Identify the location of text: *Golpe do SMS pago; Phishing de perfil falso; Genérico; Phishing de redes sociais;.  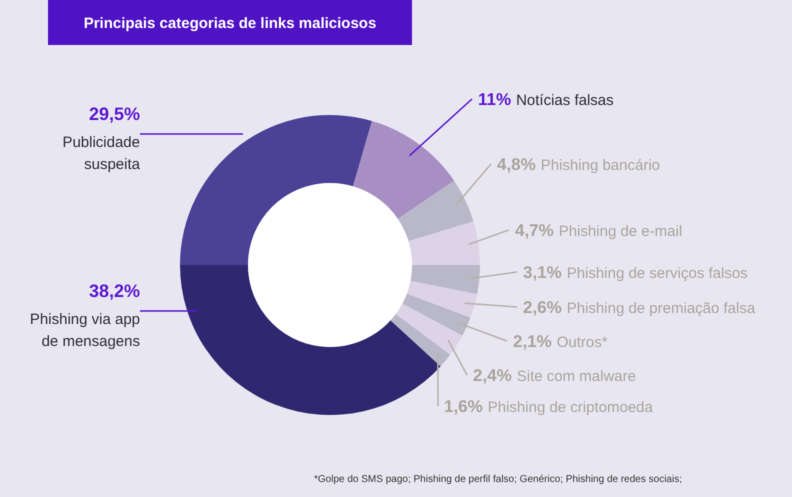
(498, 479).